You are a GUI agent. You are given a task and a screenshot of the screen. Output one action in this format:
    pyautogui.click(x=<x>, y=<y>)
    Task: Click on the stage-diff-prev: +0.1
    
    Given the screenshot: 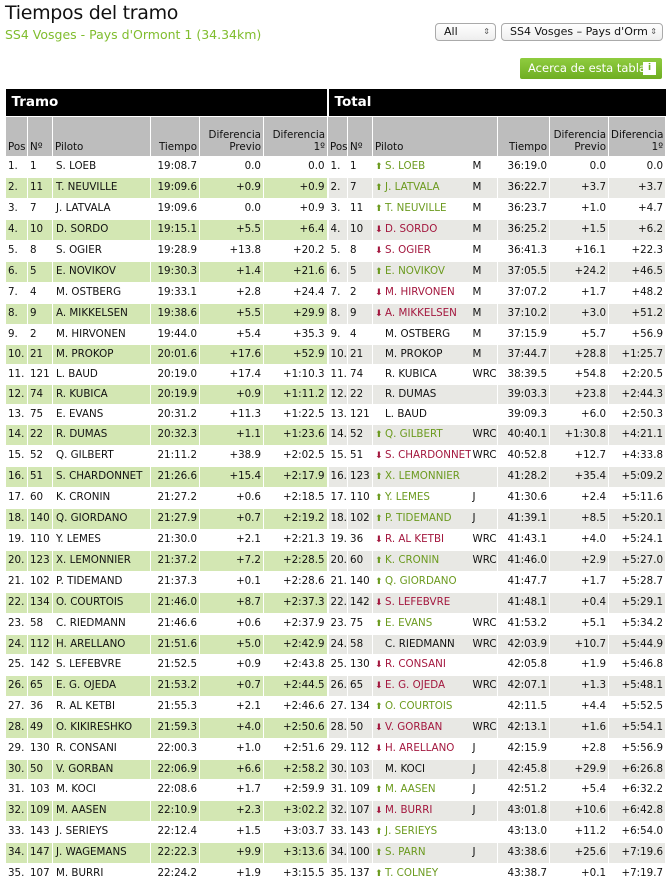 What is the action you would take?
    pyautogui.click(x=231, y=581)
    